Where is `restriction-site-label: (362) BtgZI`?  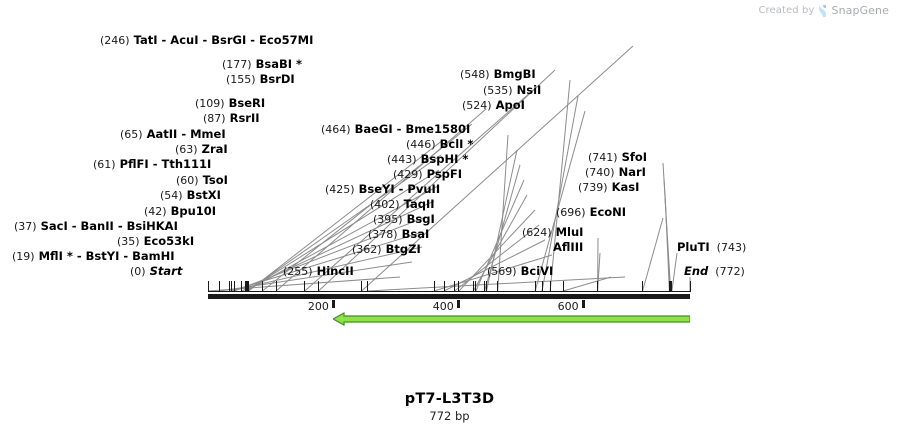 restriction-site-label: (362) BtgZI is located at coordinates (386, 249).